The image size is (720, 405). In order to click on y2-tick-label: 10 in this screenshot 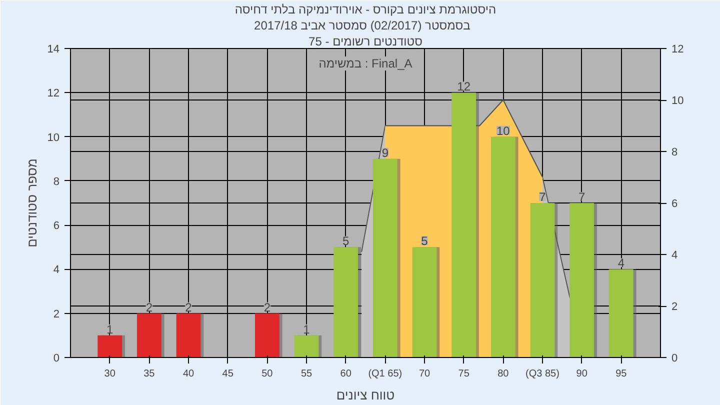, I will do `click(678, 101)`.